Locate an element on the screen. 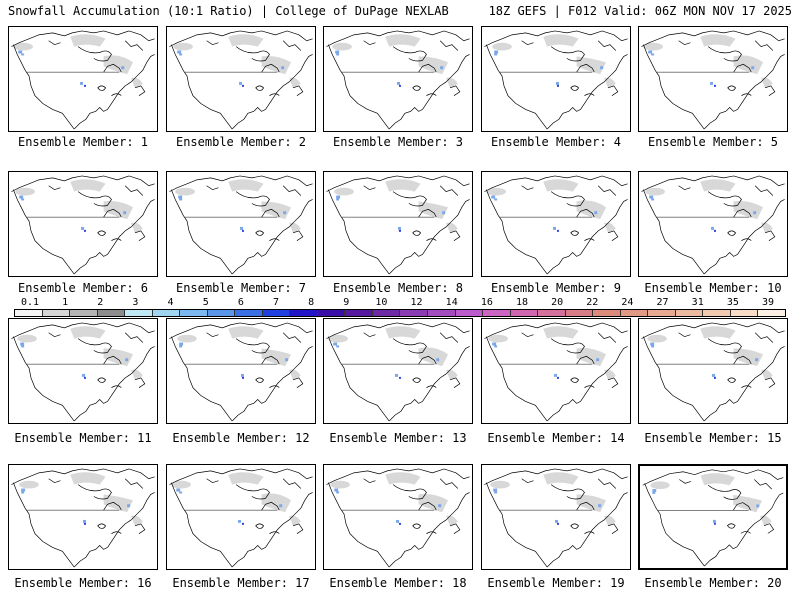 Image resolution: width=800 pixels, height=600 pixels. ensemble-member-caption: Ensemble Member: 3 is located at coordinates (398, 142).